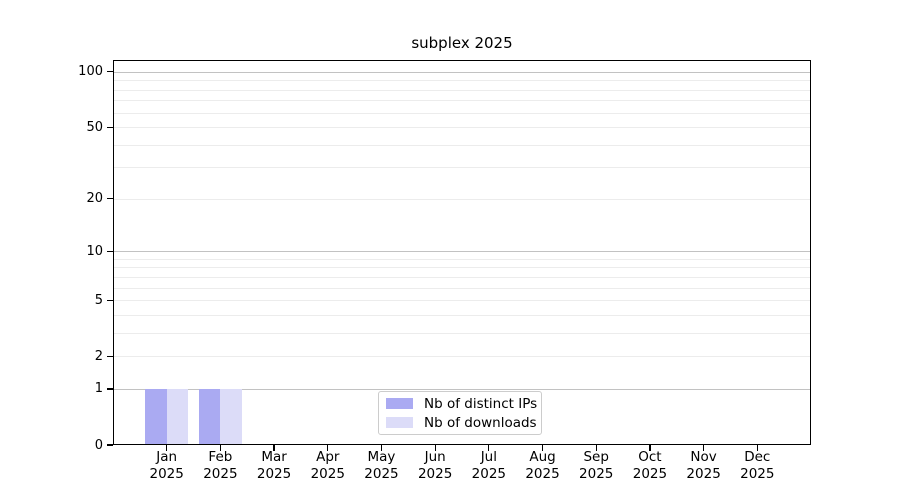 The image size is (900, 500). Describe the element at coordinates (98, 356) in the screenshot. I see `y-tick-label: 2` at that location.